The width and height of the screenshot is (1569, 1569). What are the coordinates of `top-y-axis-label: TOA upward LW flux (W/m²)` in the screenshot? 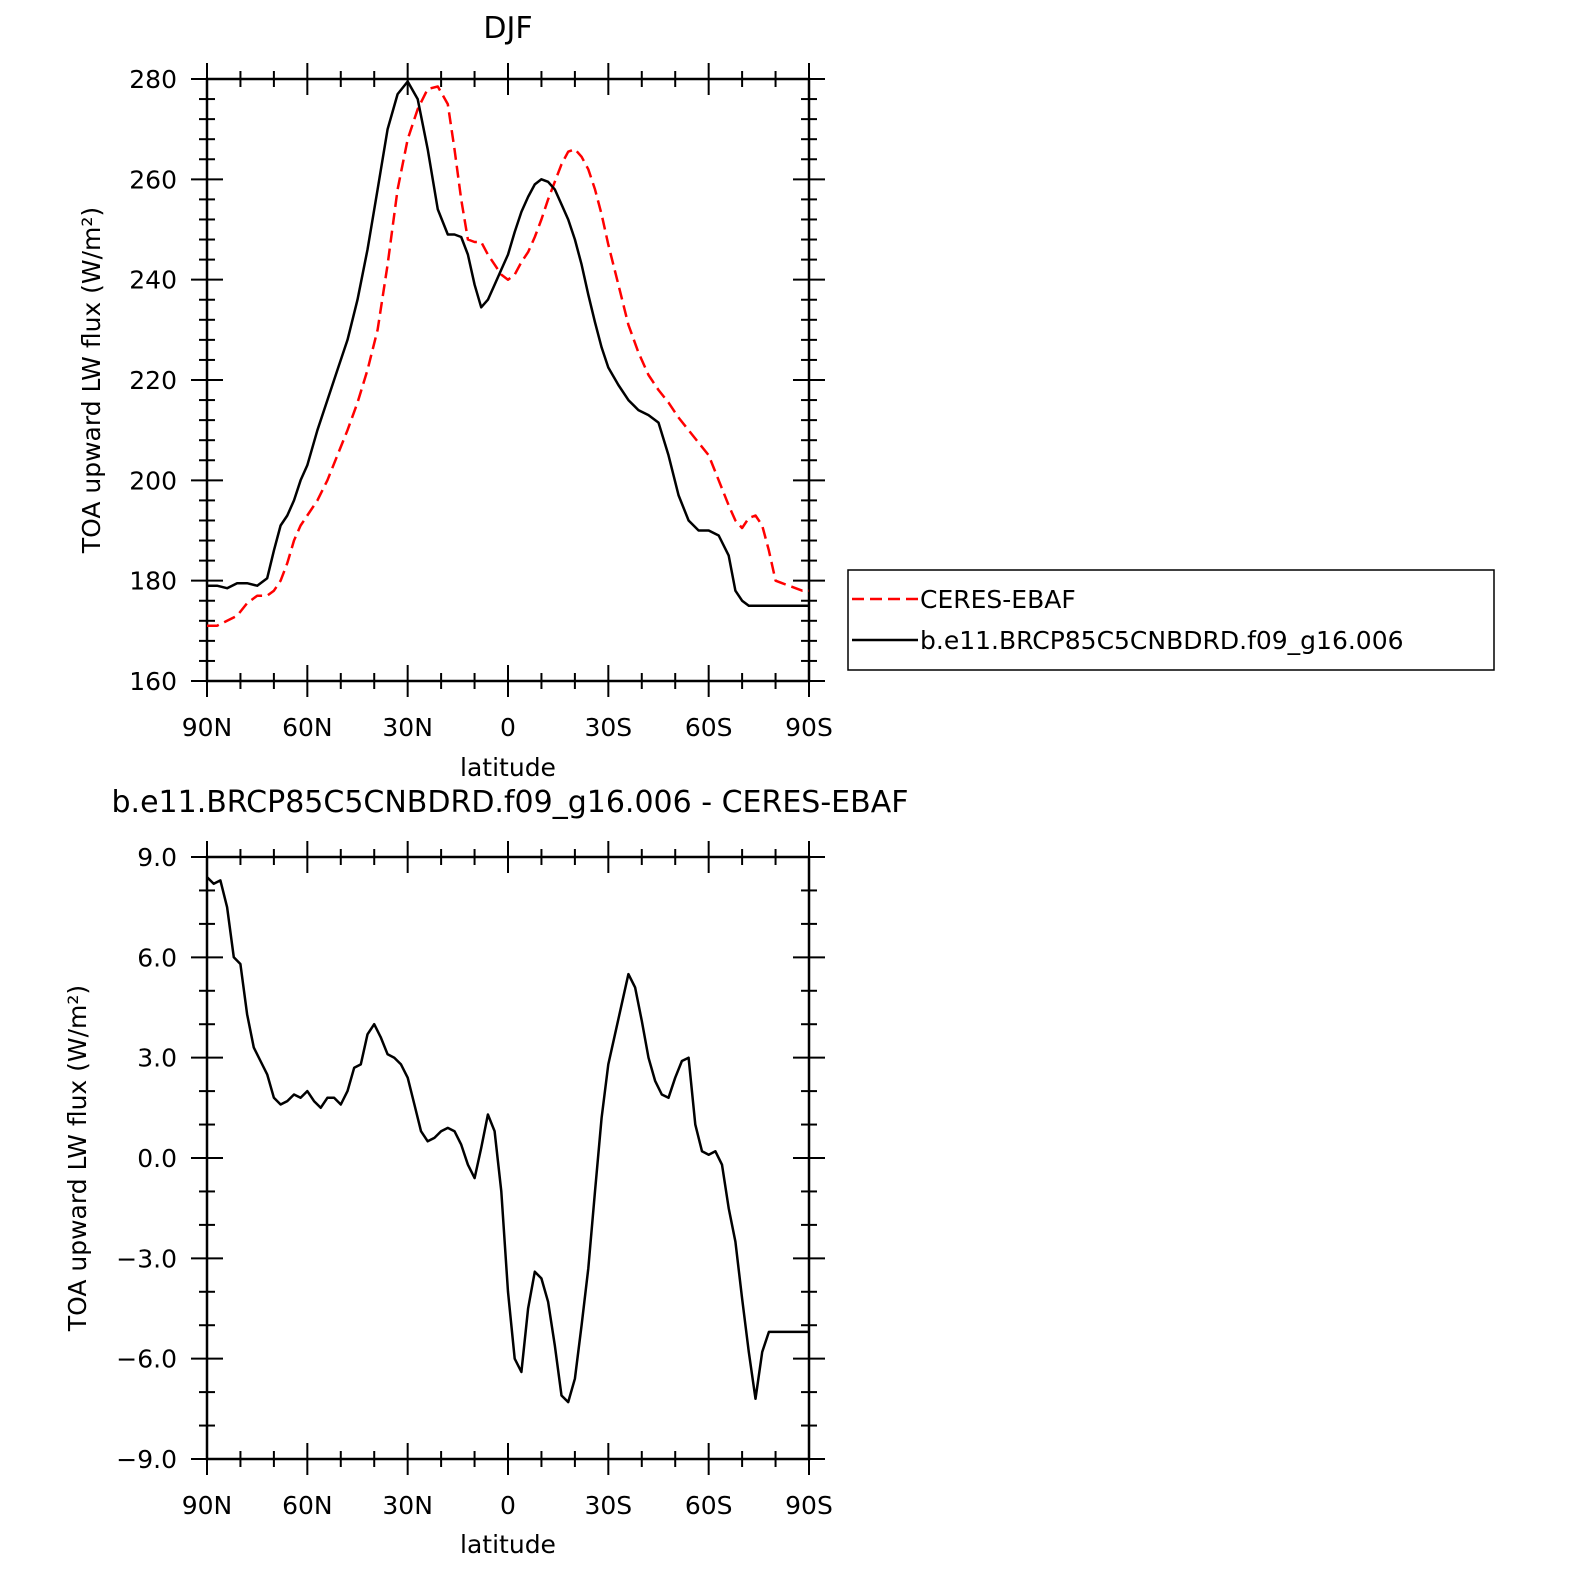 It's located at (91, 380).